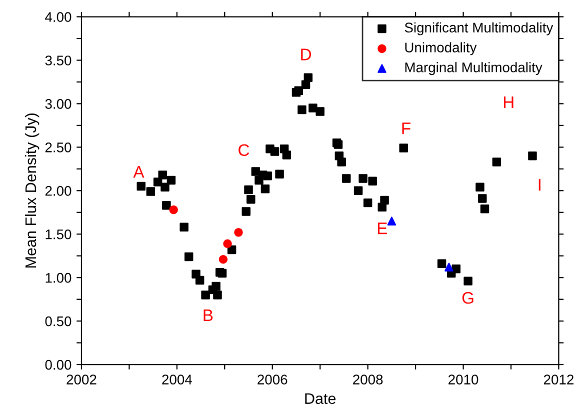 This screenshot has height=419, width=582. I want to click on annotation: D, so click(306, 54).